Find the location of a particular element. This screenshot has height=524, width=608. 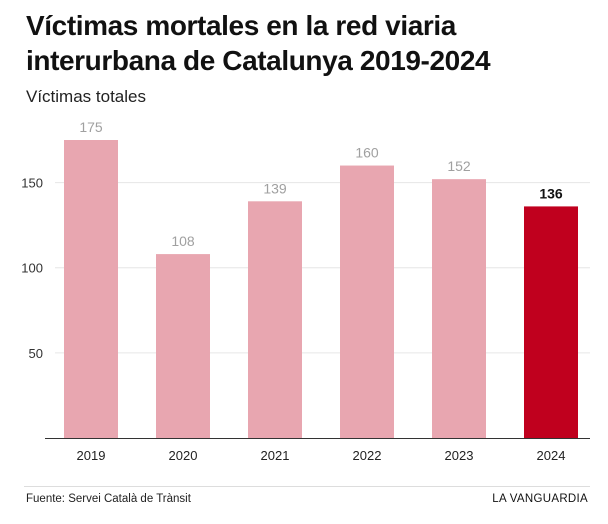

footer-divider is located at coordinates (307, 486).